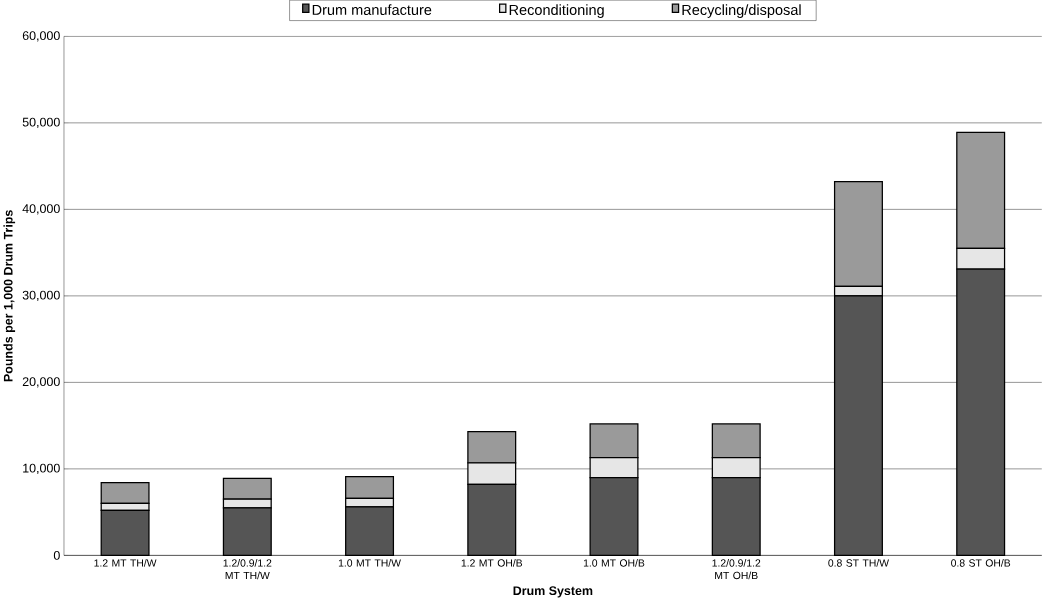  Describe the element at coordinates (41, 209) in the screenshot. I see `y-tick-label: 40,000` at that location.